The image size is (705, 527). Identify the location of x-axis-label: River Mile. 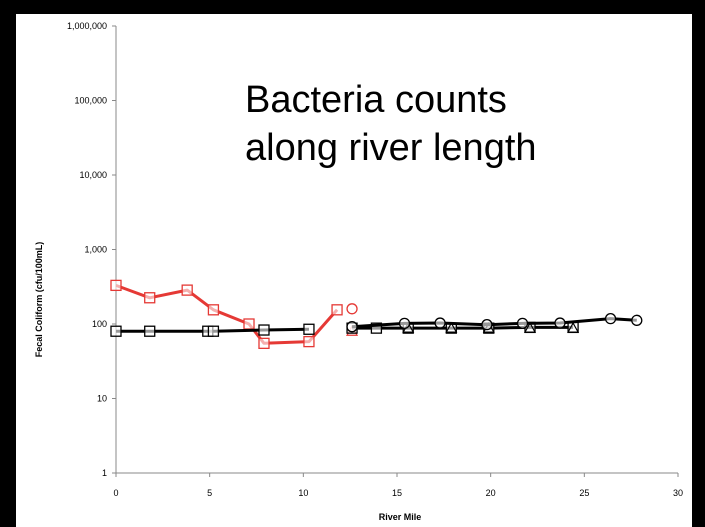
(400, 517).